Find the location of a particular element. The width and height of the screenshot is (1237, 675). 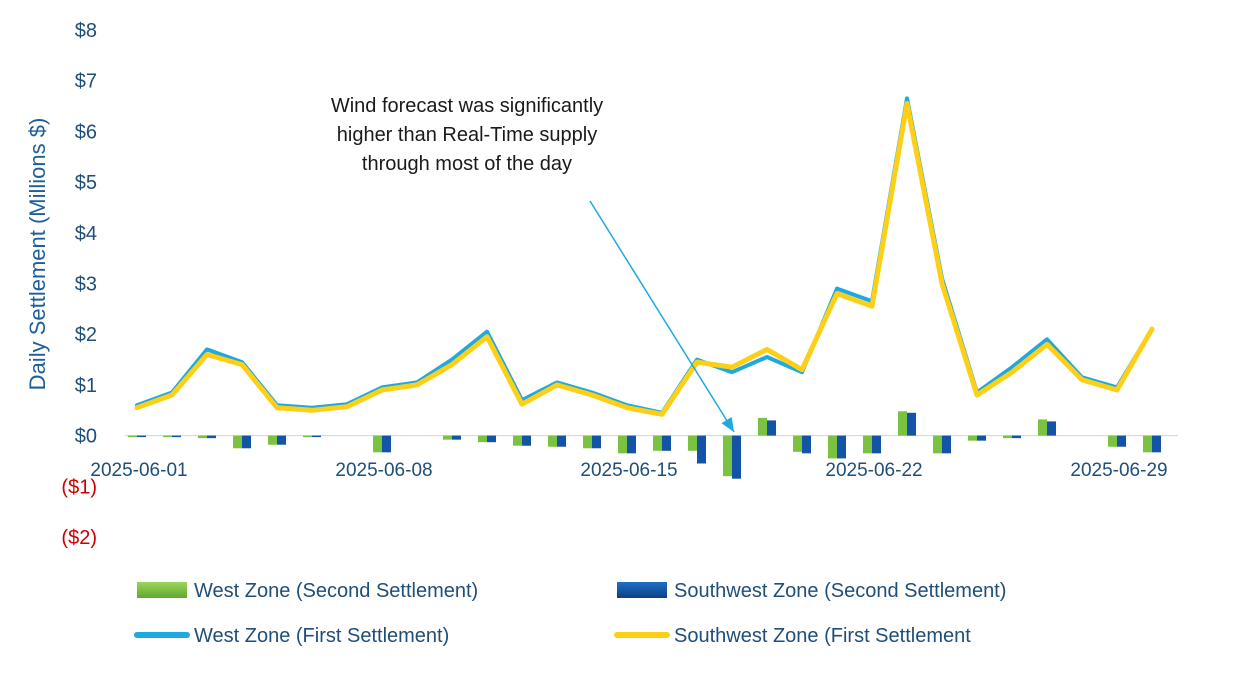

y-tick-label: $1 is located at coordinates (86, 386).